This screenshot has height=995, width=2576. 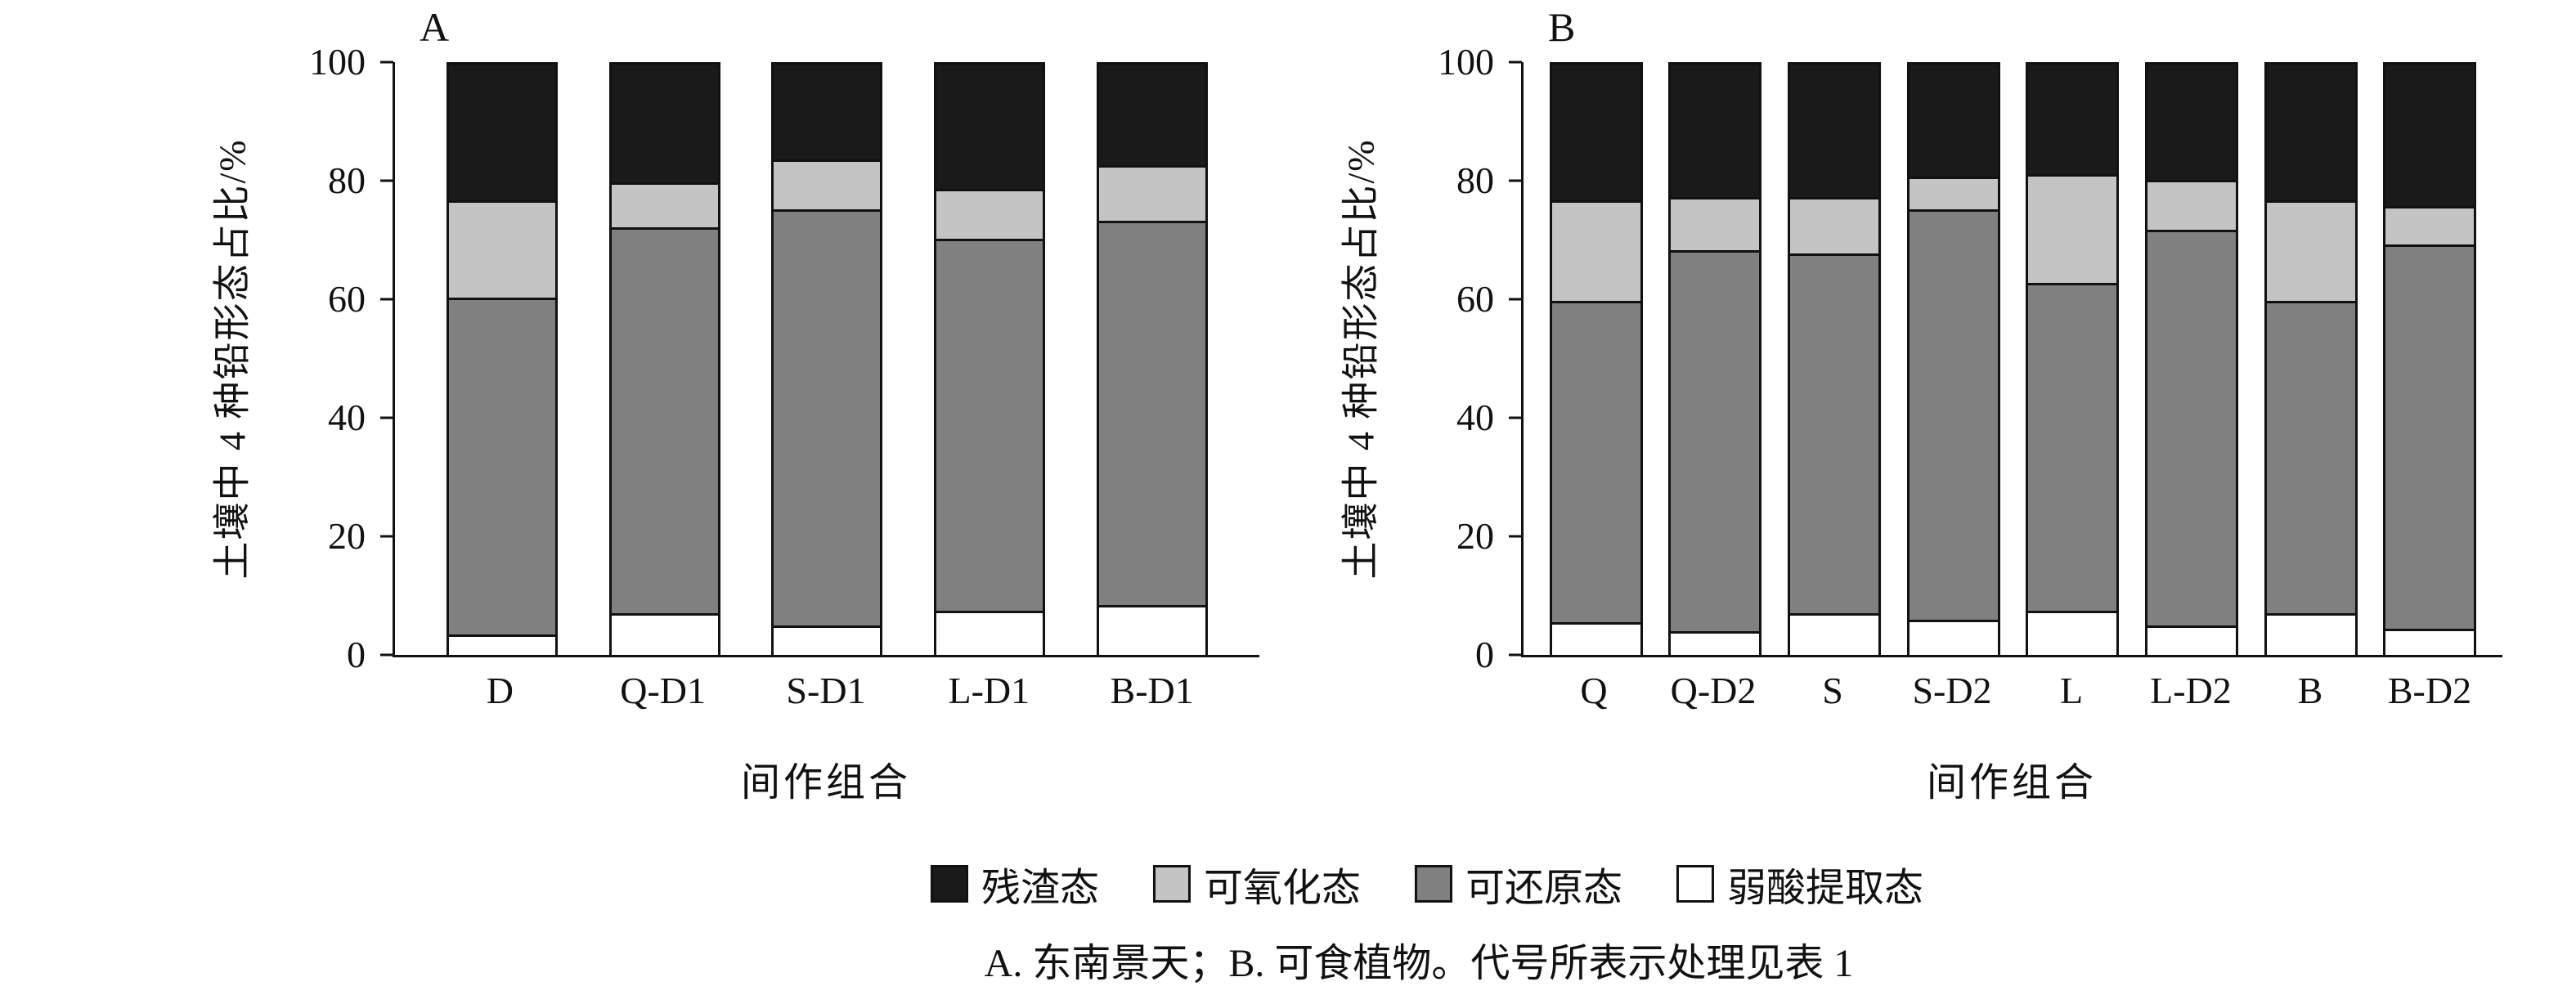 I want to click on stacked-bar-B-D1, so click(x=1153, y=358).